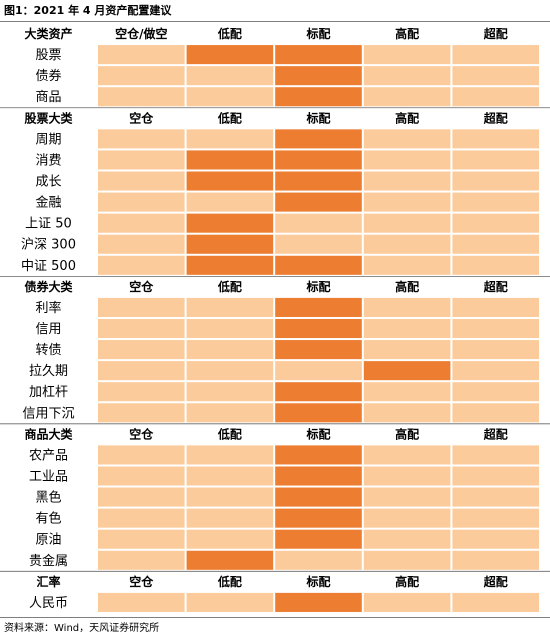 Image resolution: width=550 pixels, height=638 pixels. I want to click on row-label: 金融, so click(48, 203).